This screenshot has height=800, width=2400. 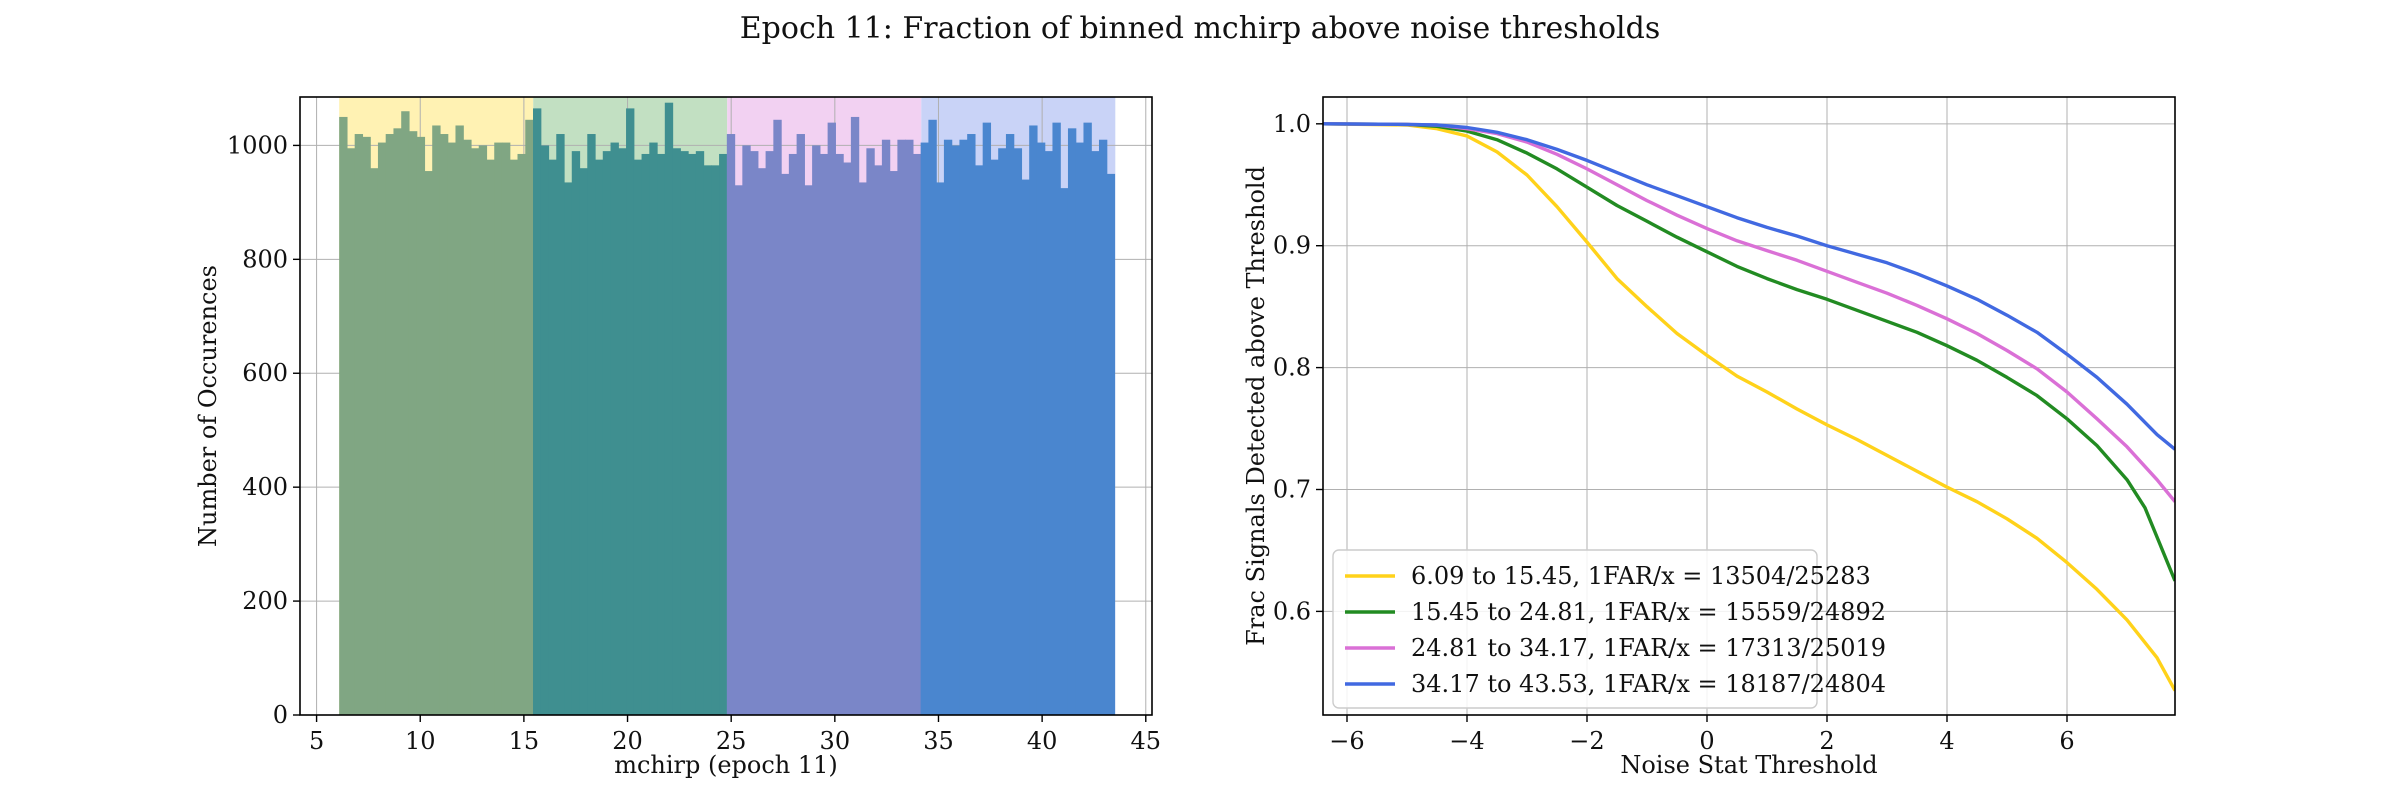 What do you see at coordinates (1042, 741) in the screenshot?
I see `x-tick-label: 40` at bounding box center [1042, 741].